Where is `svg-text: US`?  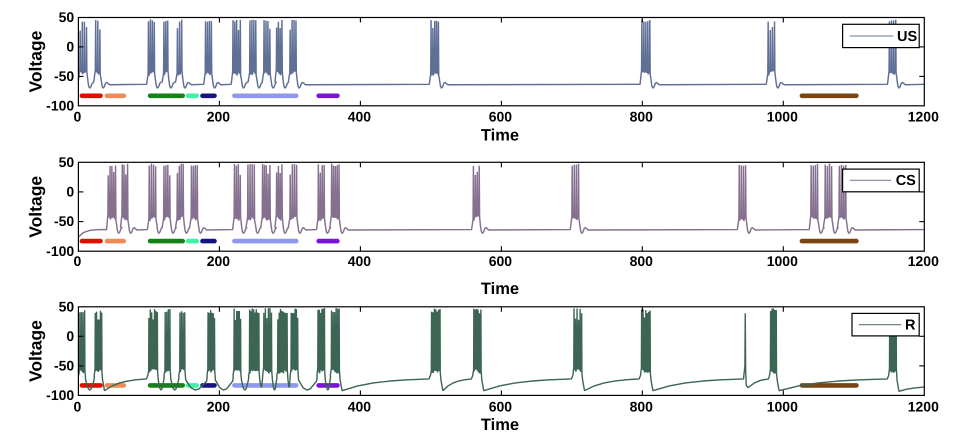
svg-text: US is located at coordinates (907, 37).